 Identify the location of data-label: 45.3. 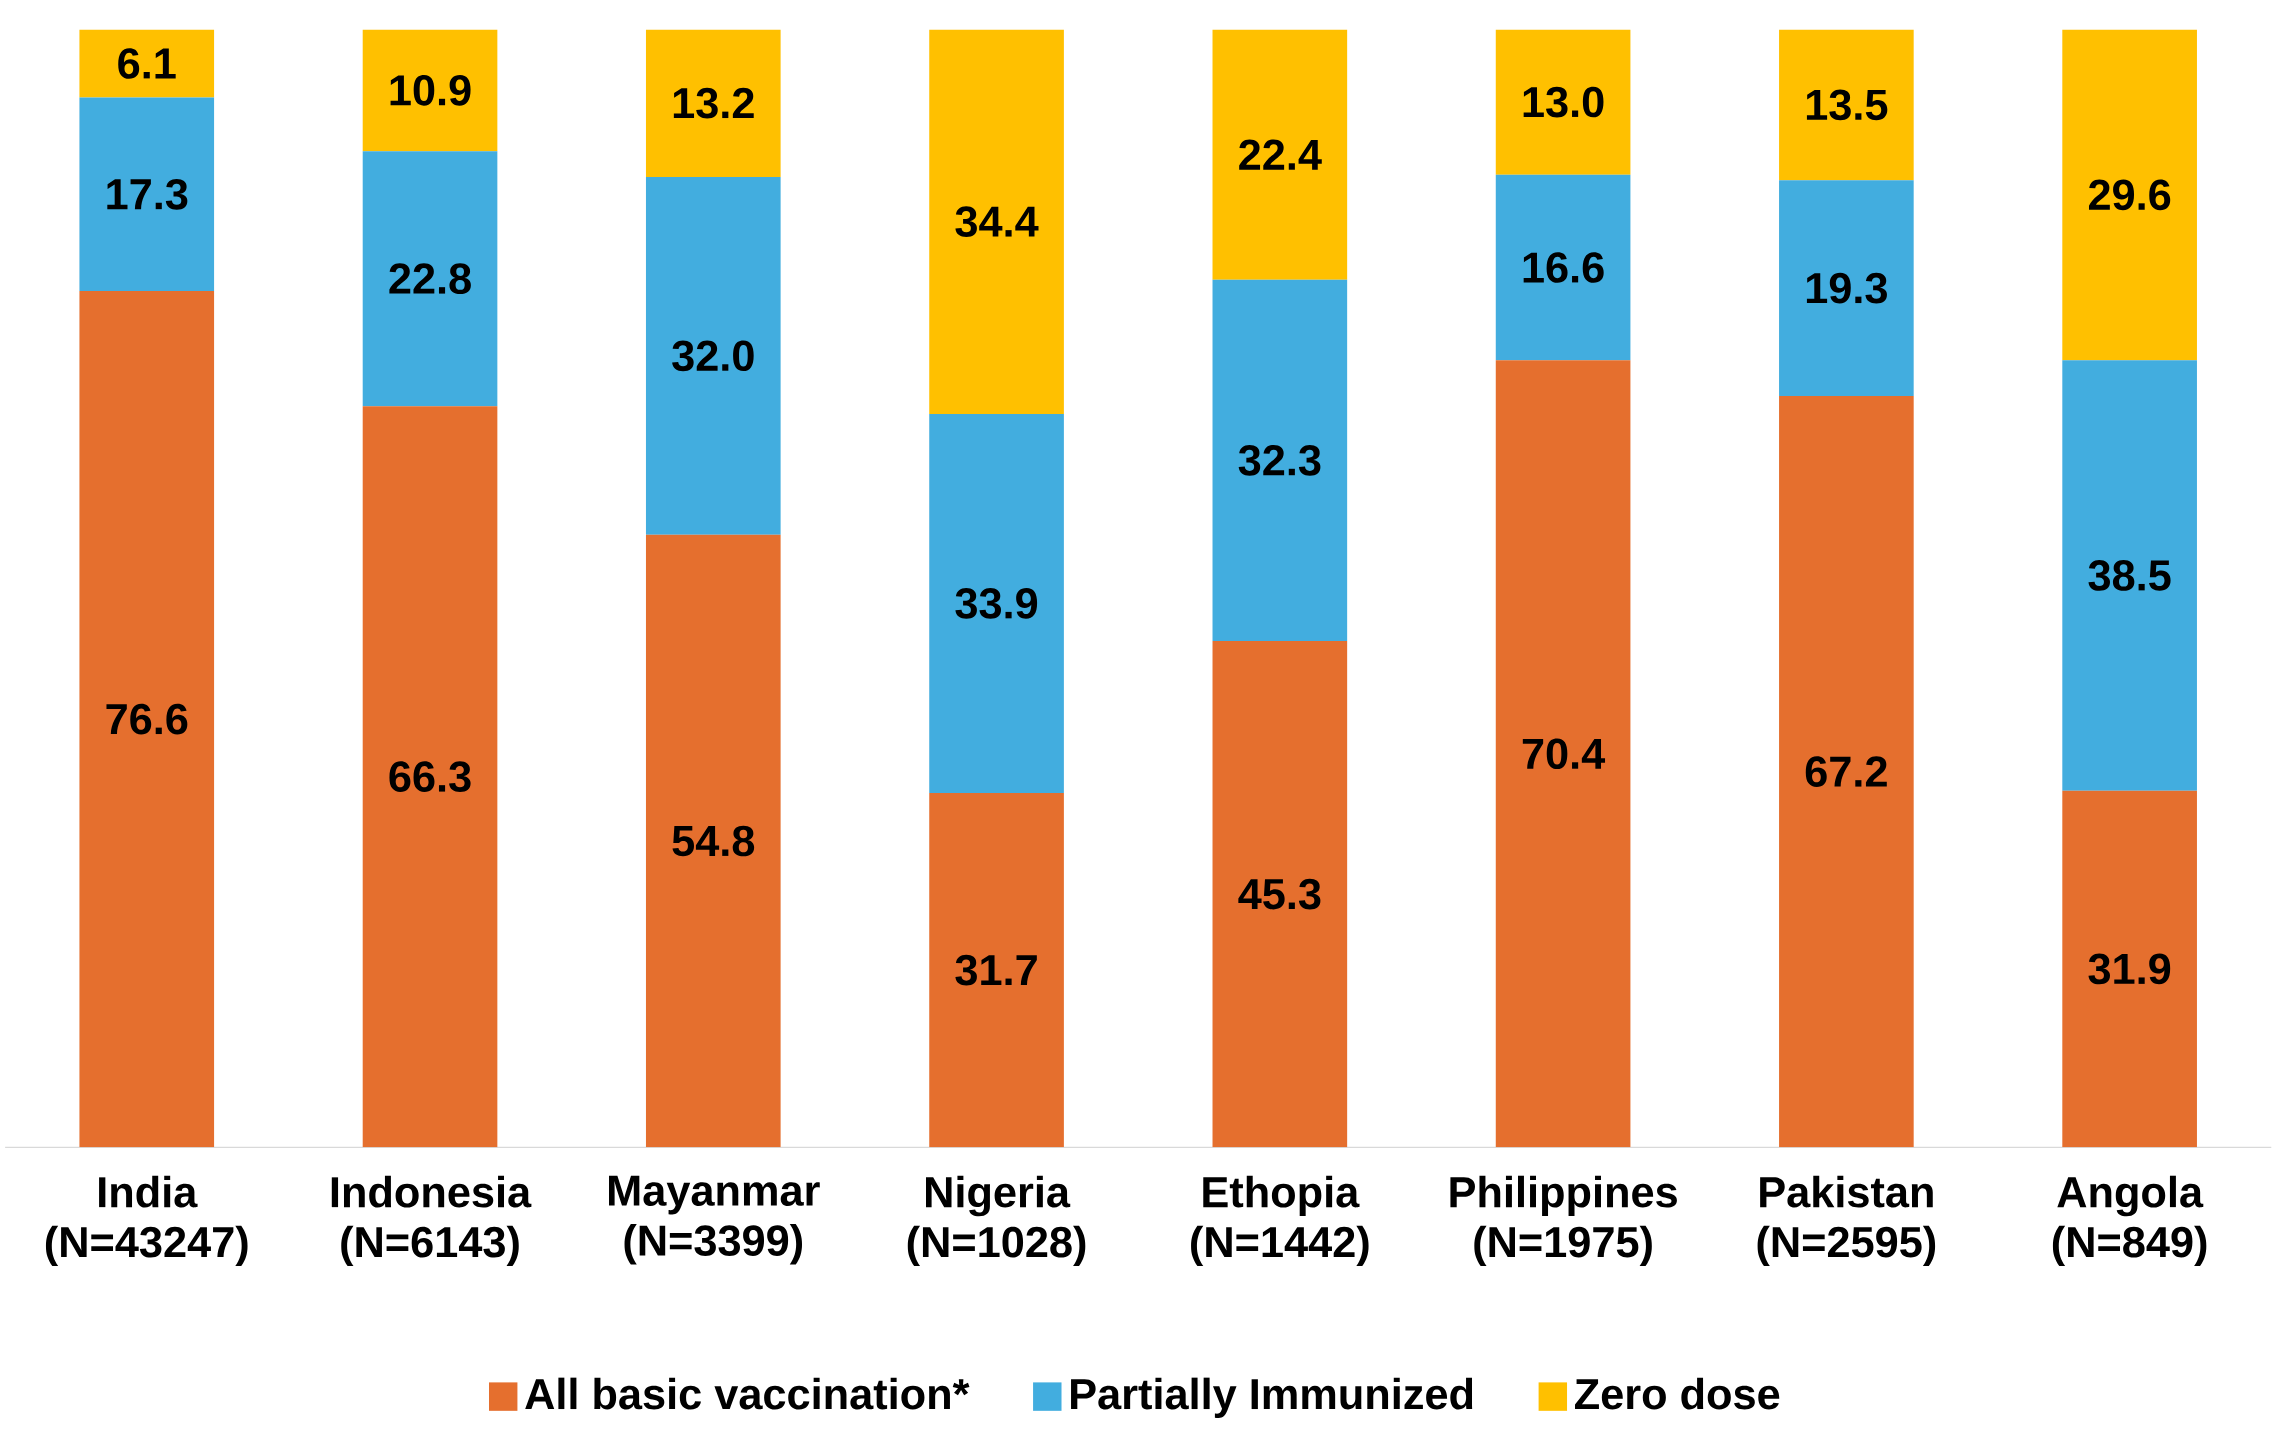
(1279, 894).